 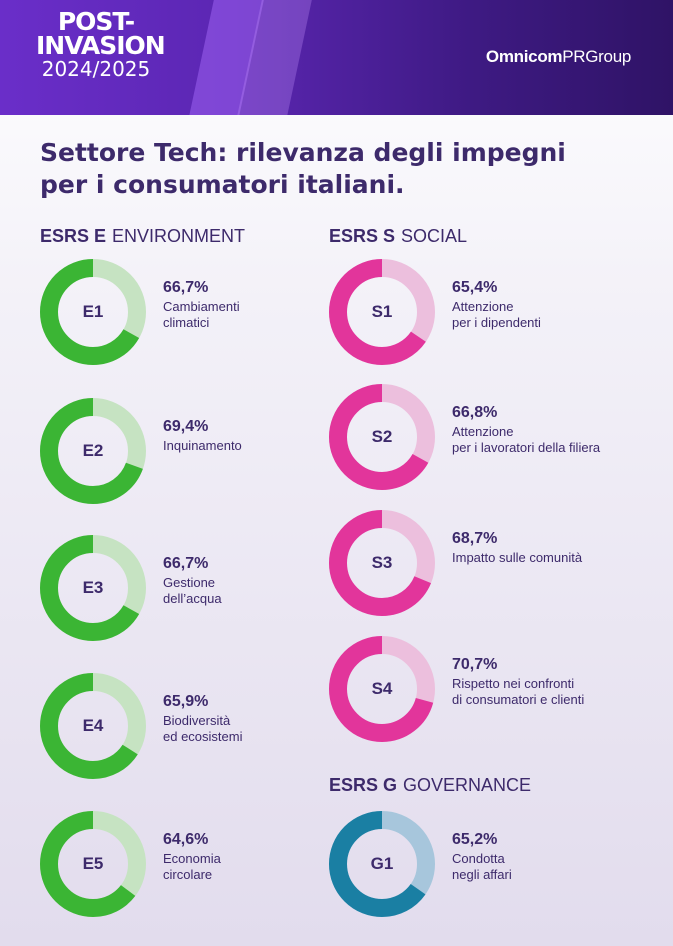 I want to click on donut-percentage: 65,9%, so click(x=186, y=701).